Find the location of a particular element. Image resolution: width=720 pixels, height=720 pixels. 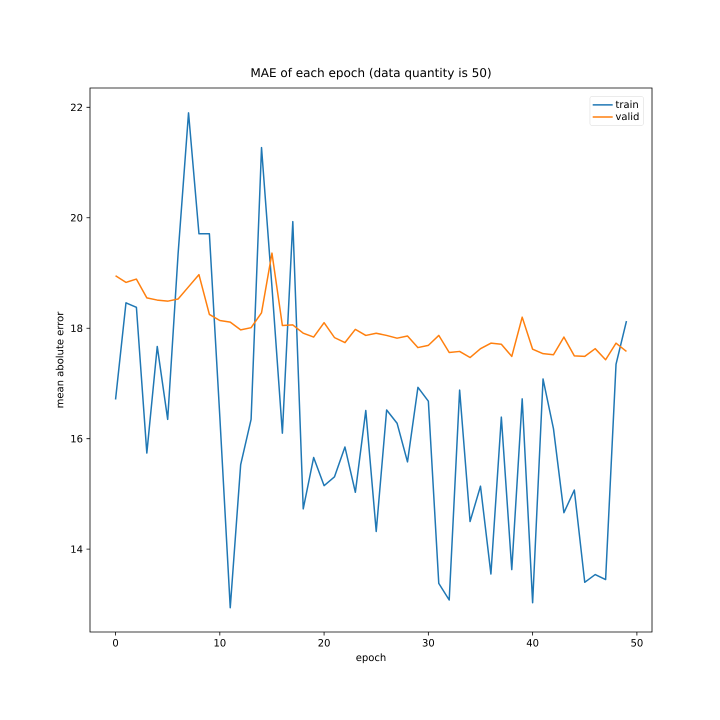

legend-label: train is located at coordinates (627, 104).